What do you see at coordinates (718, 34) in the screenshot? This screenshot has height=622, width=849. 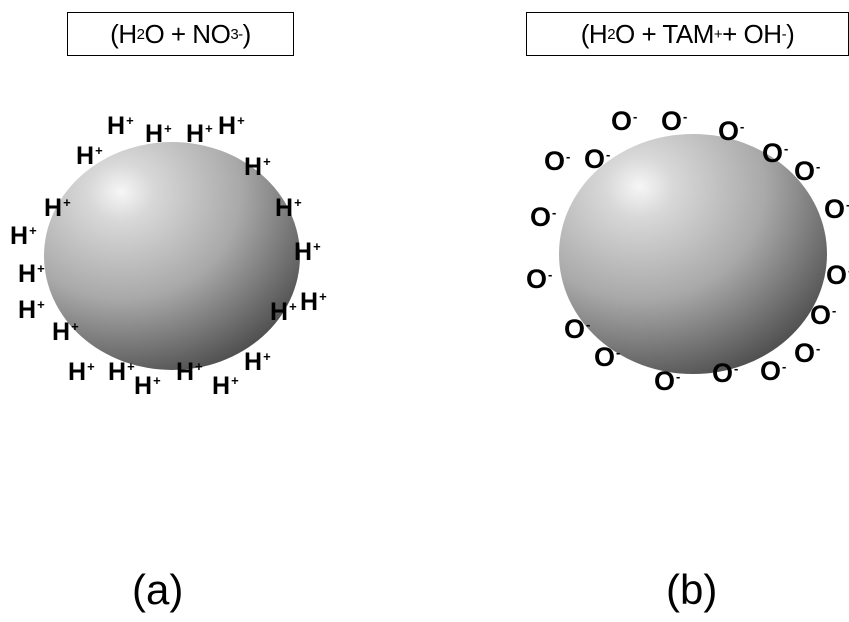 I see `formula-superscript: +` at bounding box center [718, 34].